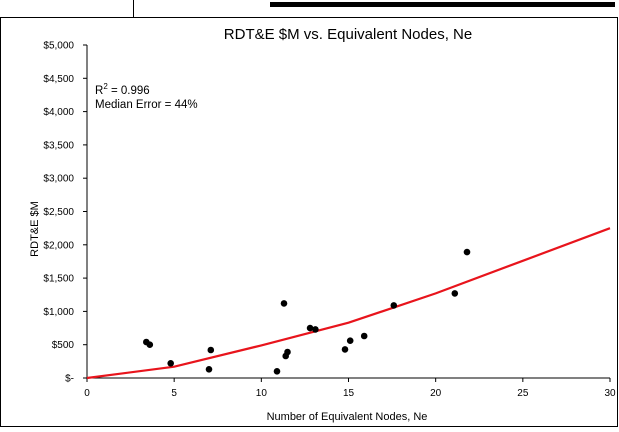 This screenshot has width=619, height=432. What do you see at coordinates (35, 229) in the screenshot?
I see `y-axis-label: RDT&E $M` at bounding box center [35, 229].